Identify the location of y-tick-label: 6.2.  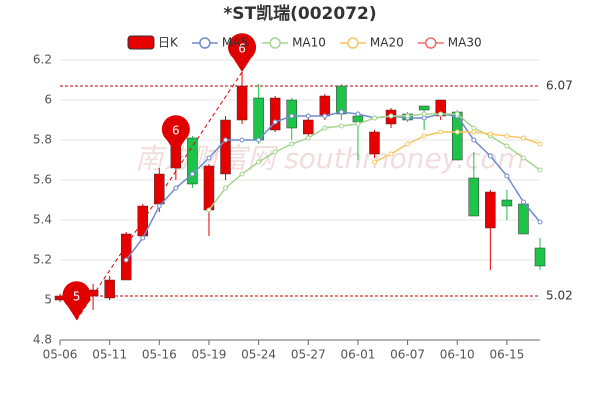
(42, 60).